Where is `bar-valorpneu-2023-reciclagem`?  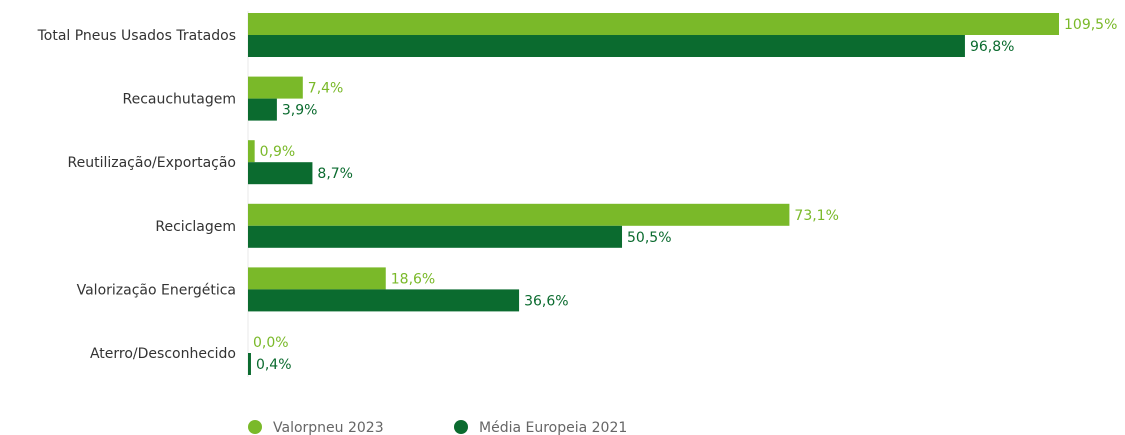
bar-valorpneu-2023-reciclagem is located at coordinates (519, 214).